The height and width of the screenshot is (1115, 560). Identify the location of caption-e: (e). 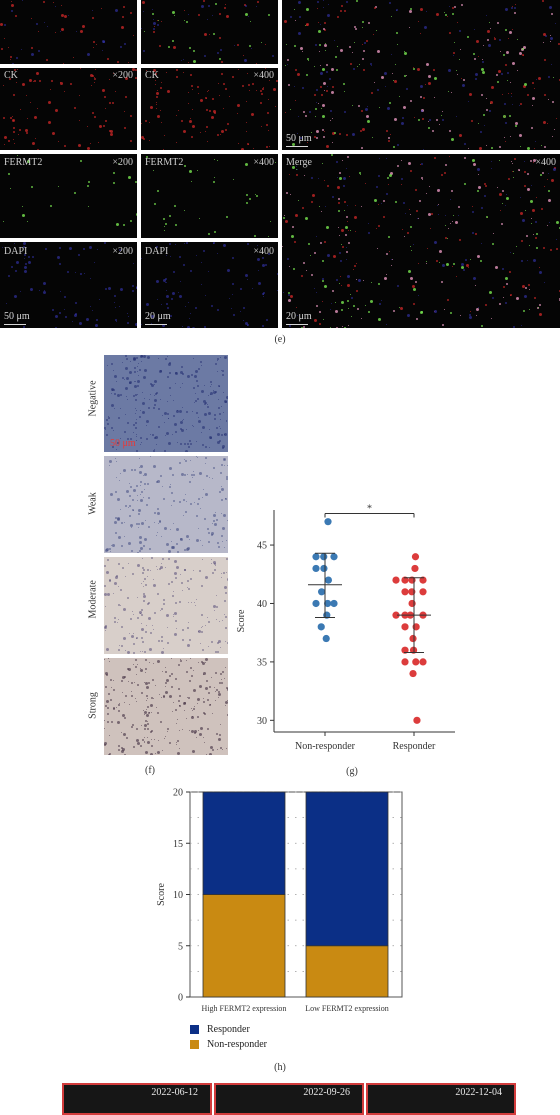
(280, 339).